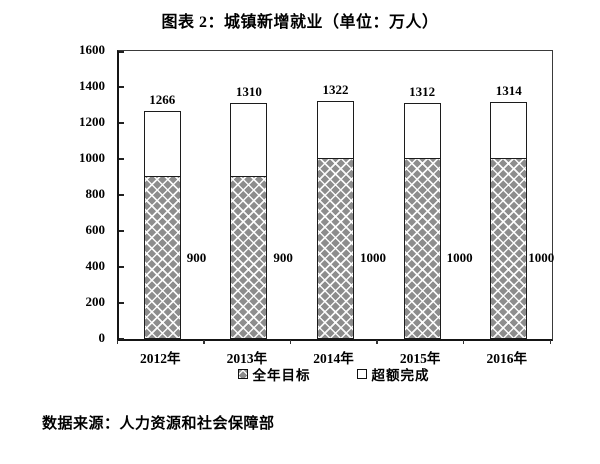 The height and width of the screenshot is (464, 600). I want to click on legend-swatch-excess, so click(361, 374).